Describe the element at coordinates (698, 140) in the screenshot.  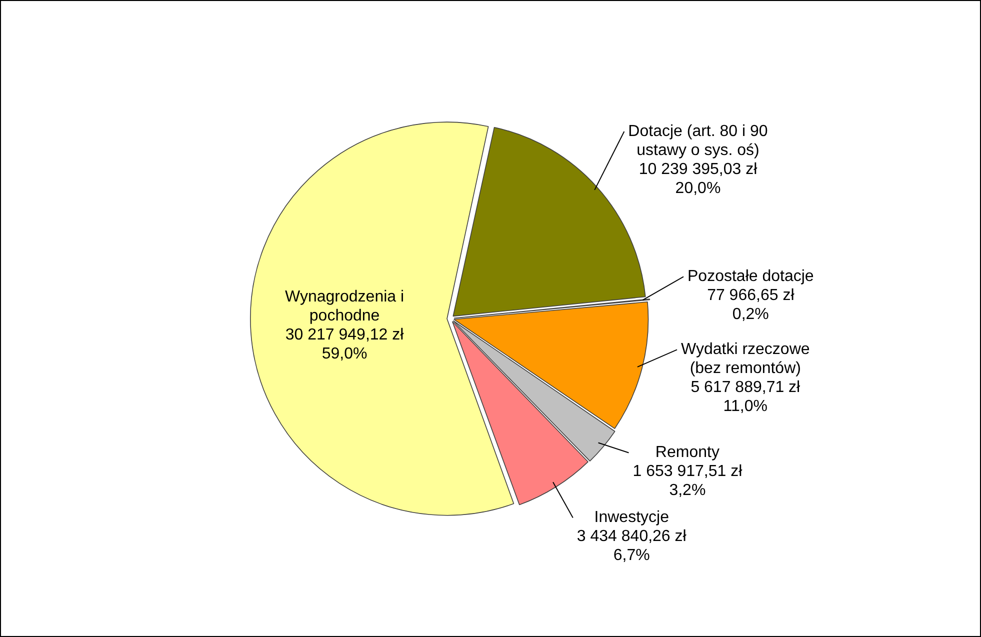
I see `slice-label: Dotacje (art. 80 i 90 ustawy o sys. oś)` at that location.